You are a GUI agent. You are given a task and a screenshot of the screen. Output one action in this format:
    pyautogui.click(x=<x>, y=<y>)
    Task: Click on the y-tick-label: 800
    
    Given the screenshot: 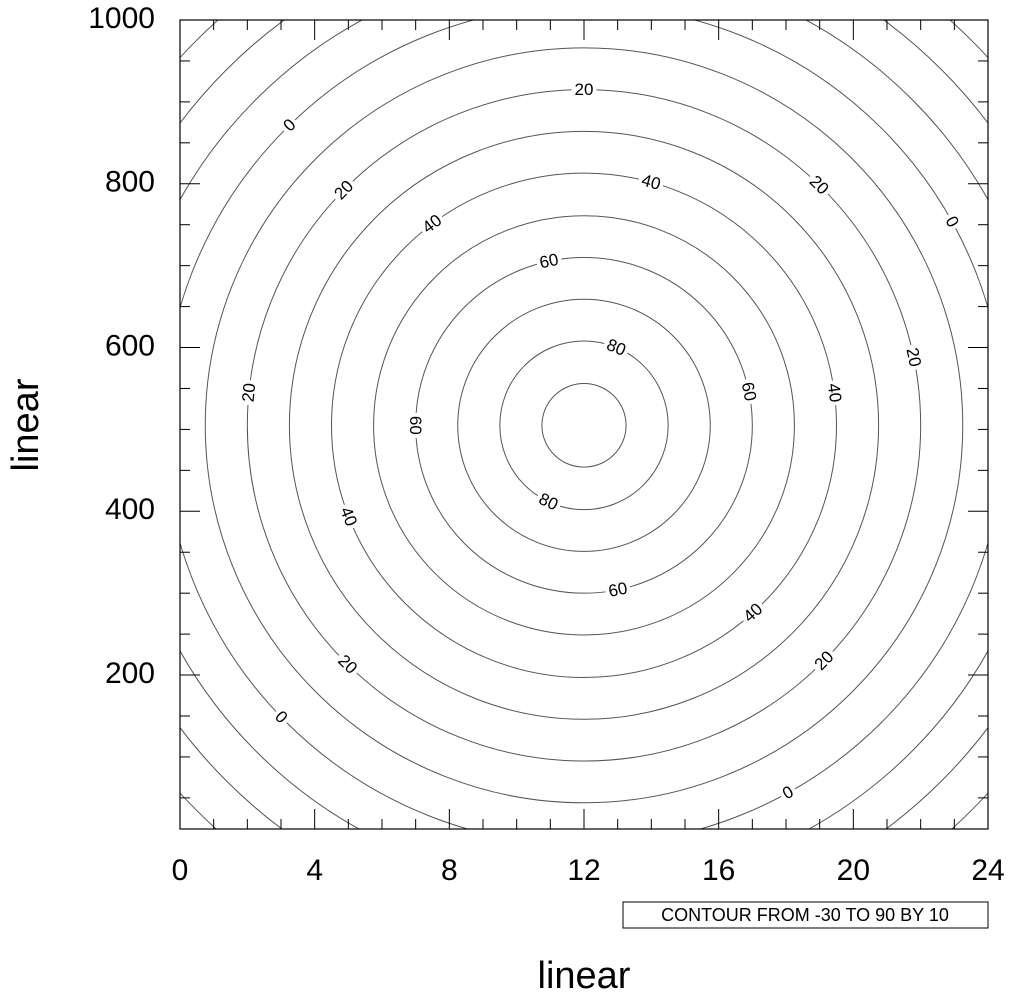 What is the action you would take?
    pyautogui.click(x=130, y=182)
    